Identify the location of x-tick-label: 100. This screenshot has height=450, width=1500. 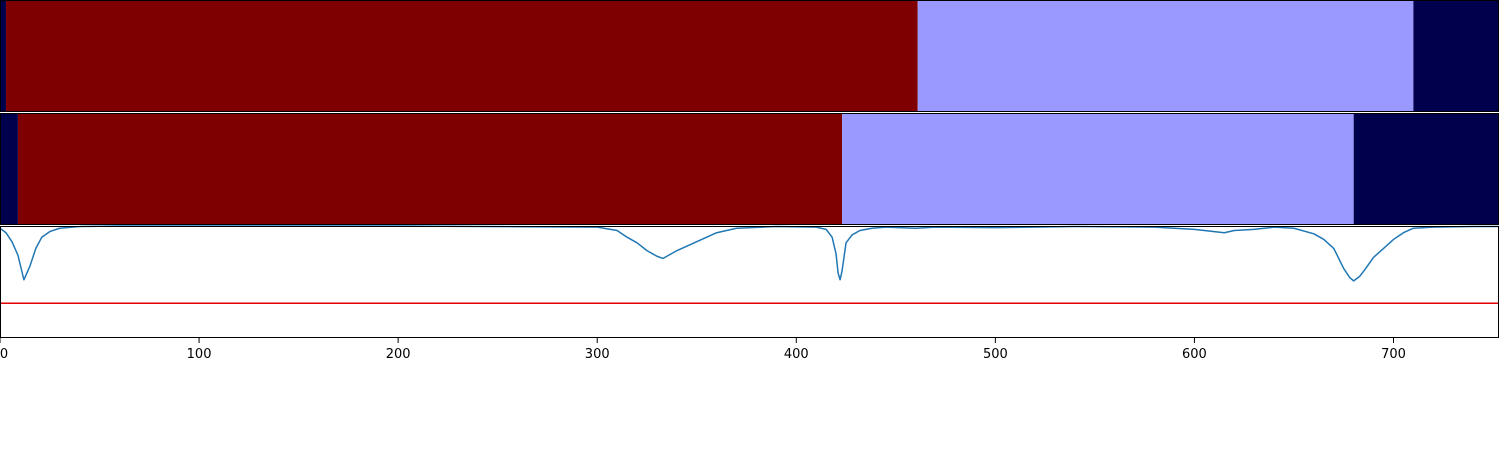
(199, 354).